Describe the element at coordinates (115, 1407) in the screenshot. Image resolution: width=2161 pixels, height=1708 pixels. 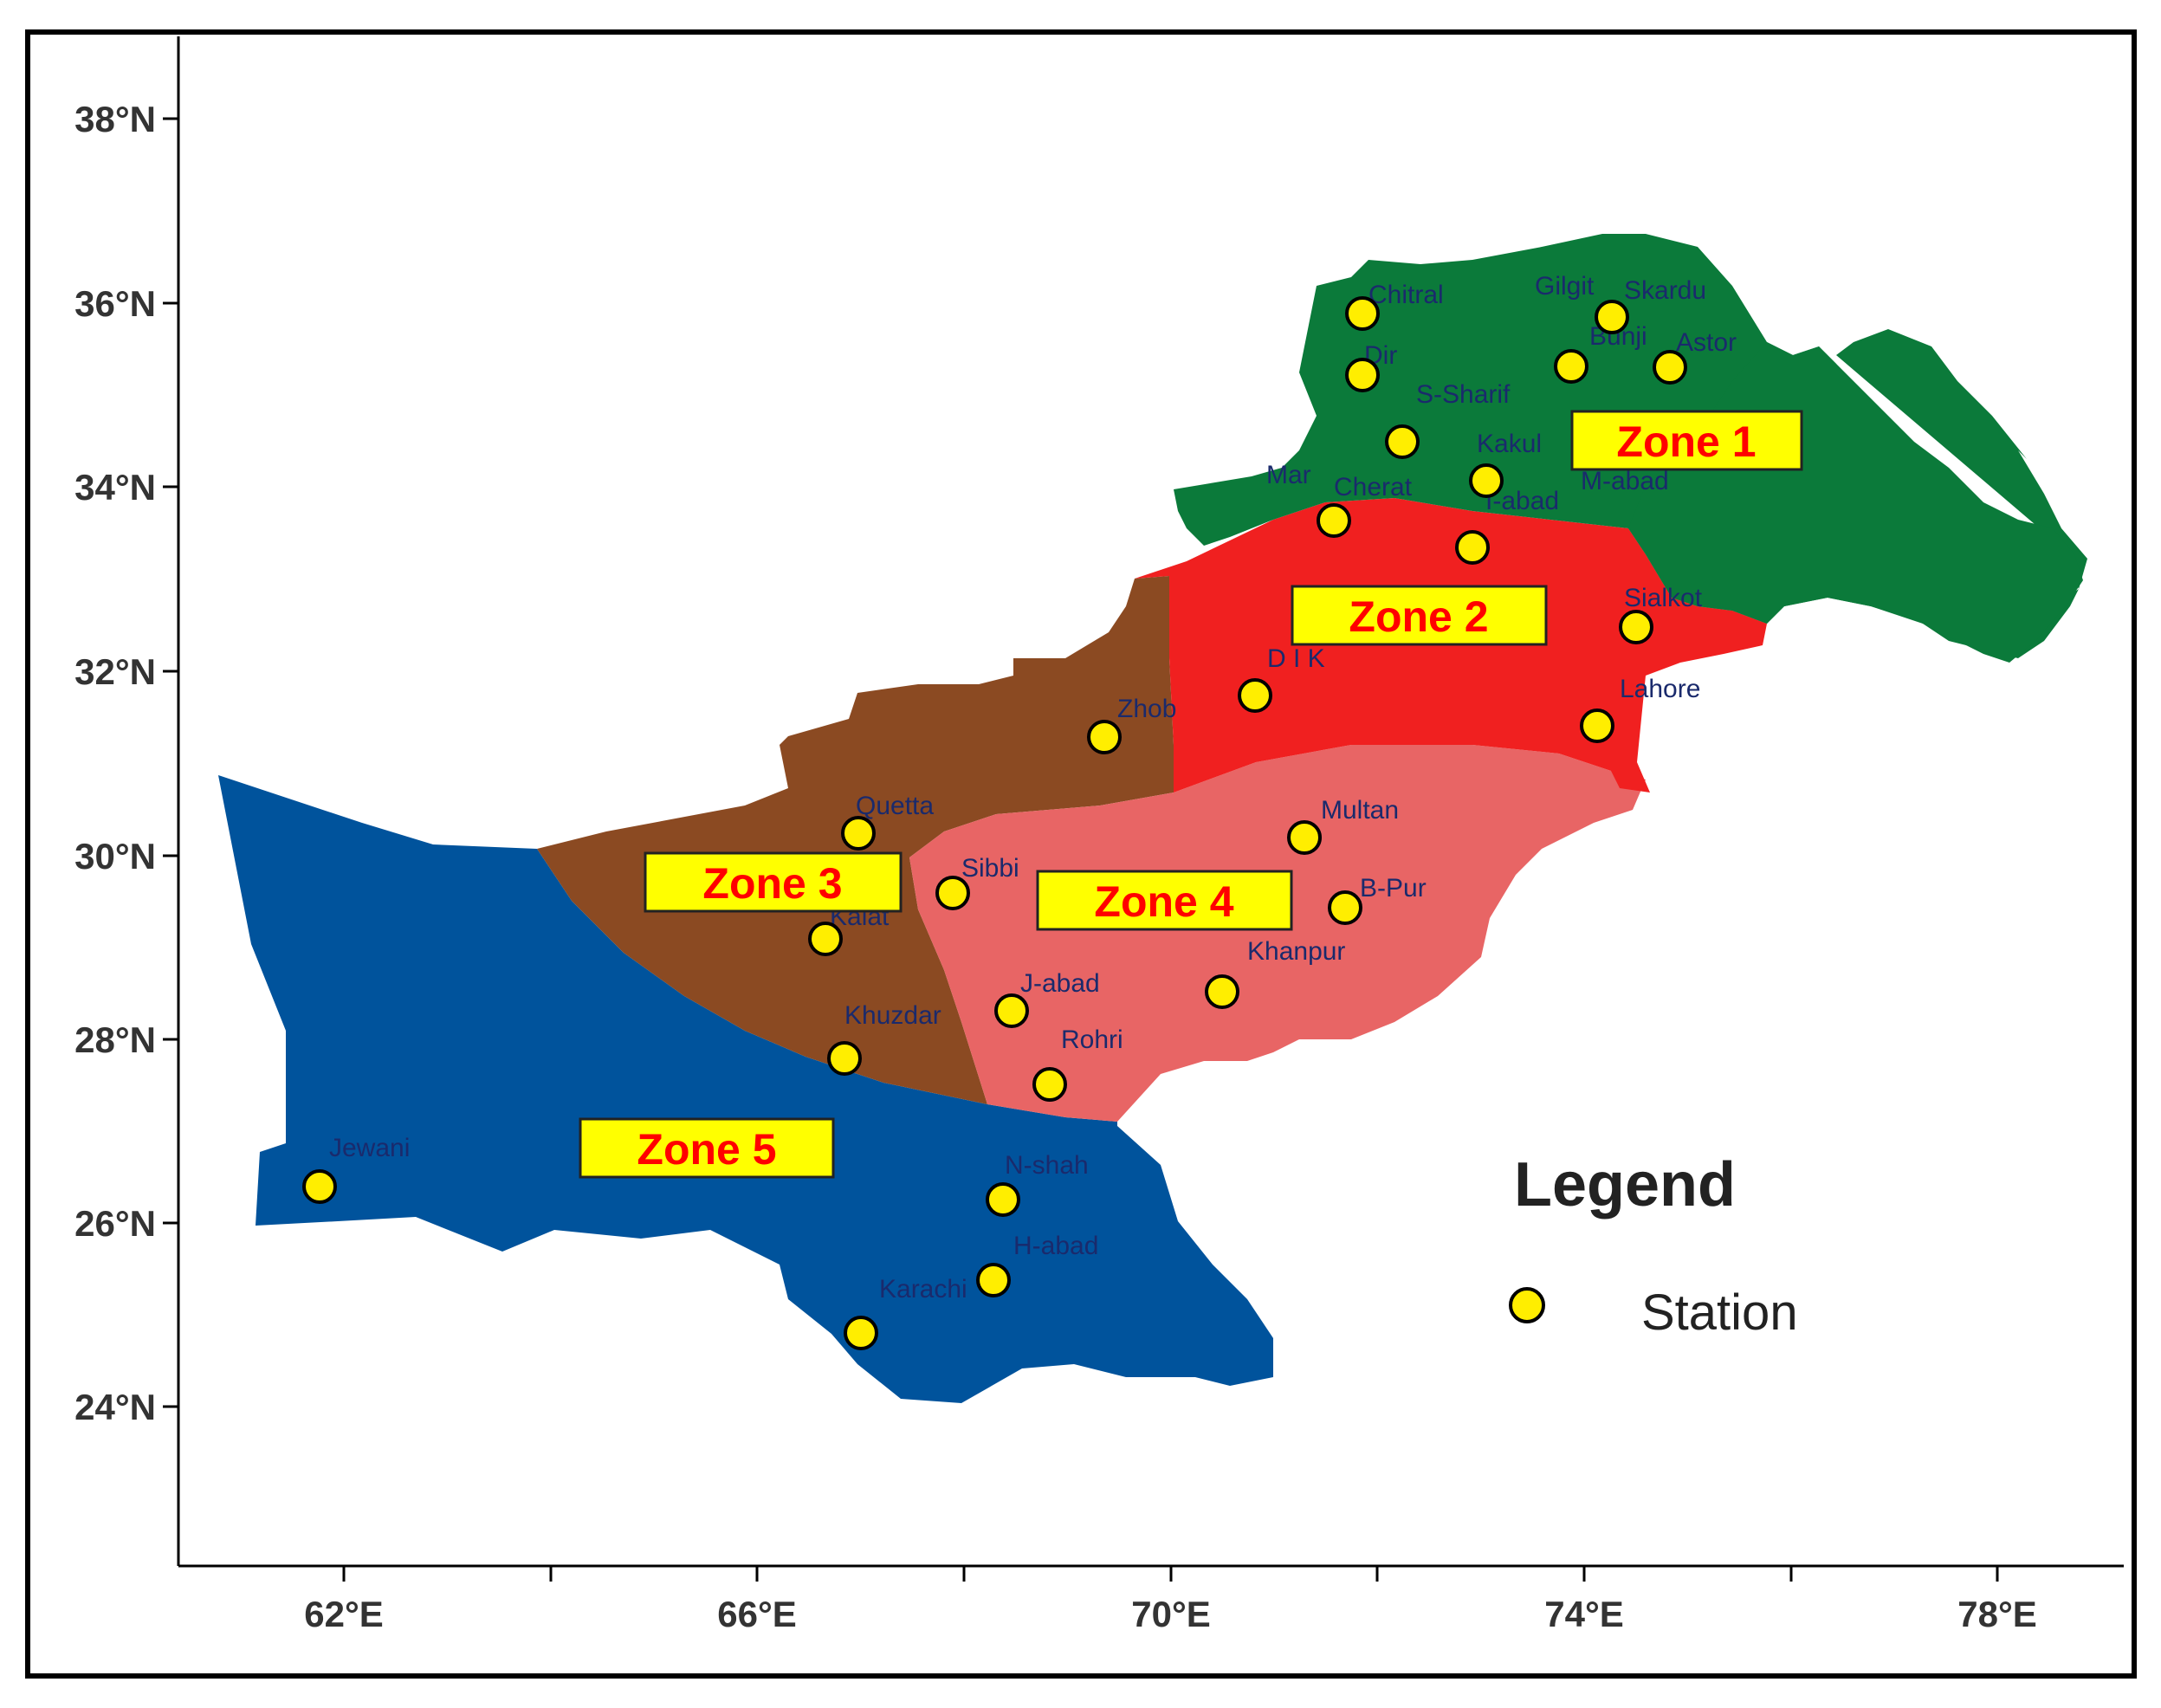
I see `y-tick-label: 24°N` at that location.